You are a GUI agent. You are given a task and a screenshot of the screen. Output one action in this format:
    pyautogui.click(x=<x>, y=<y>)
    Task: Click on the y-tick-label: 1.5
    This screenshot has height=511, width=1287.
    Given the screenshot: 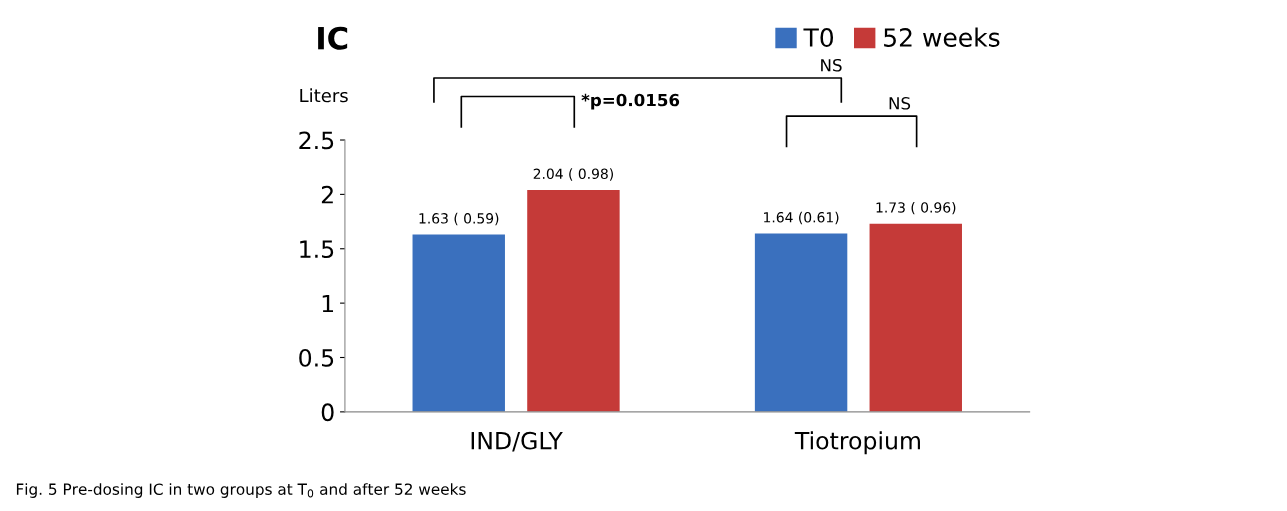 What is the action you would take?
    pyautogui.click(x=317, y=249)
    